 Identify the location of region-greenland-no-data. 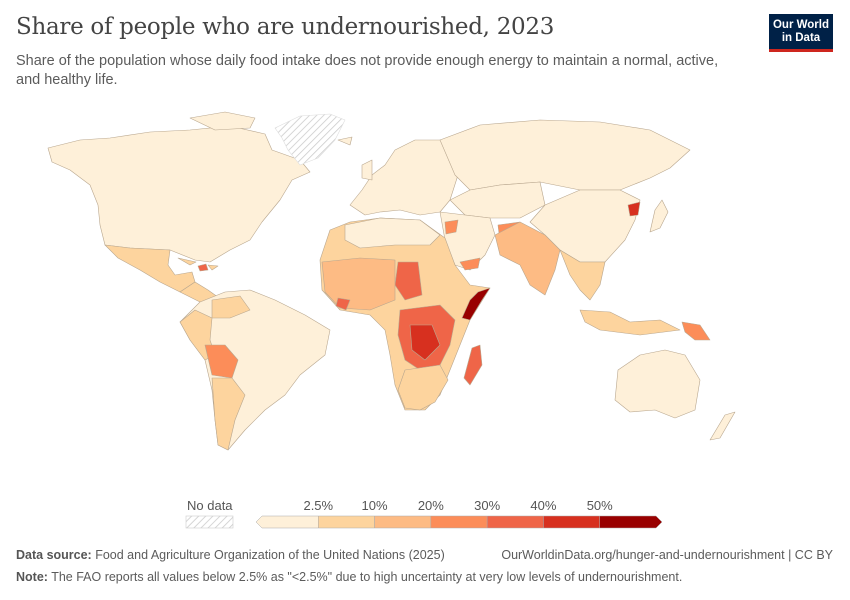
(310, 139).